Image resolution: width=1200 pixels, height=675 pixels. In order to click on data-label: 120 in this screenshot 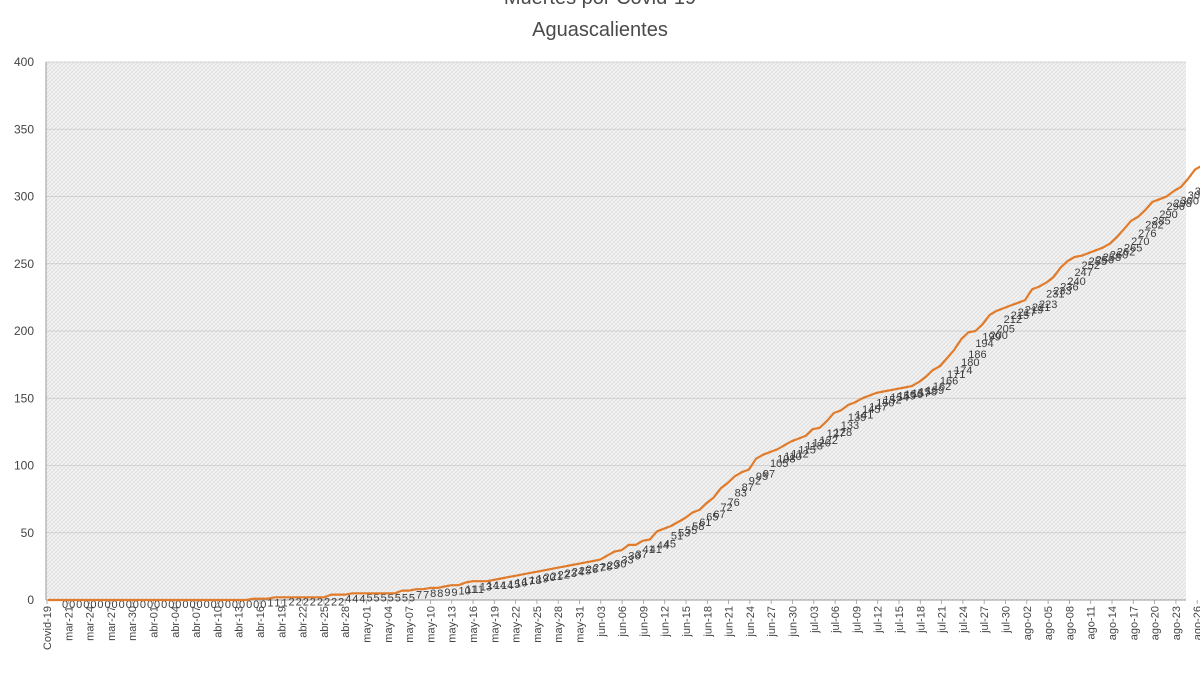, I will do `click(821, 444)`.